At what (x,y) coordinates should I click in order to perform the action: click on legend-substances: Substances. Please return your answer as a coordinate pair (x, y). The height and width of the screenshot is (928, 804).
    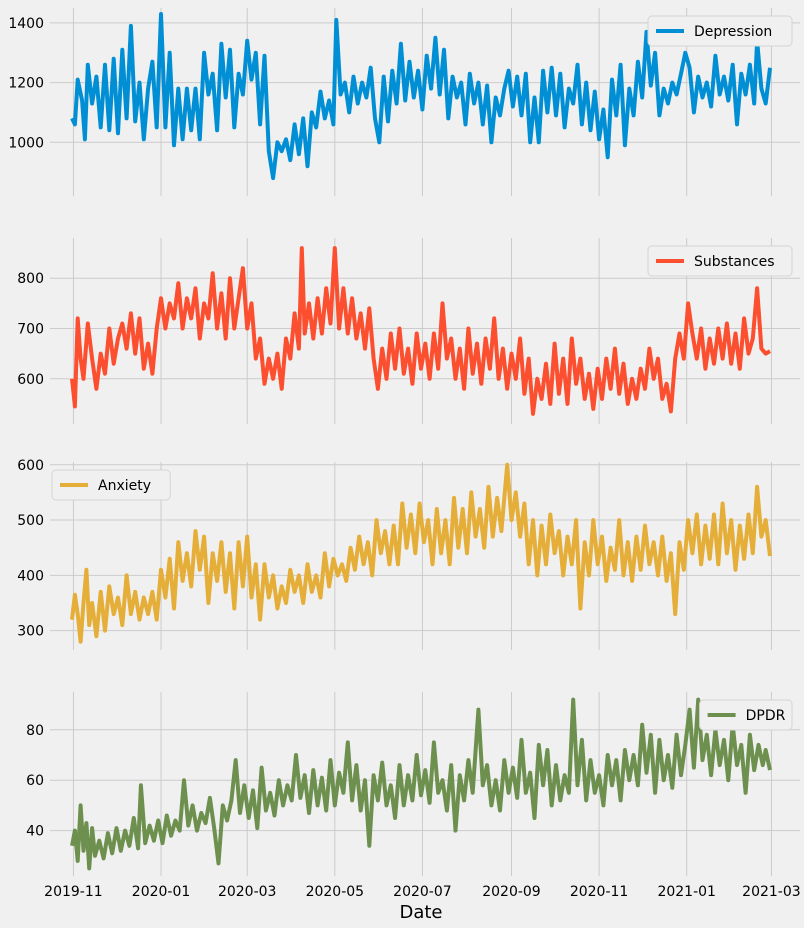
    Looking at the image, I should click on (720, 261).